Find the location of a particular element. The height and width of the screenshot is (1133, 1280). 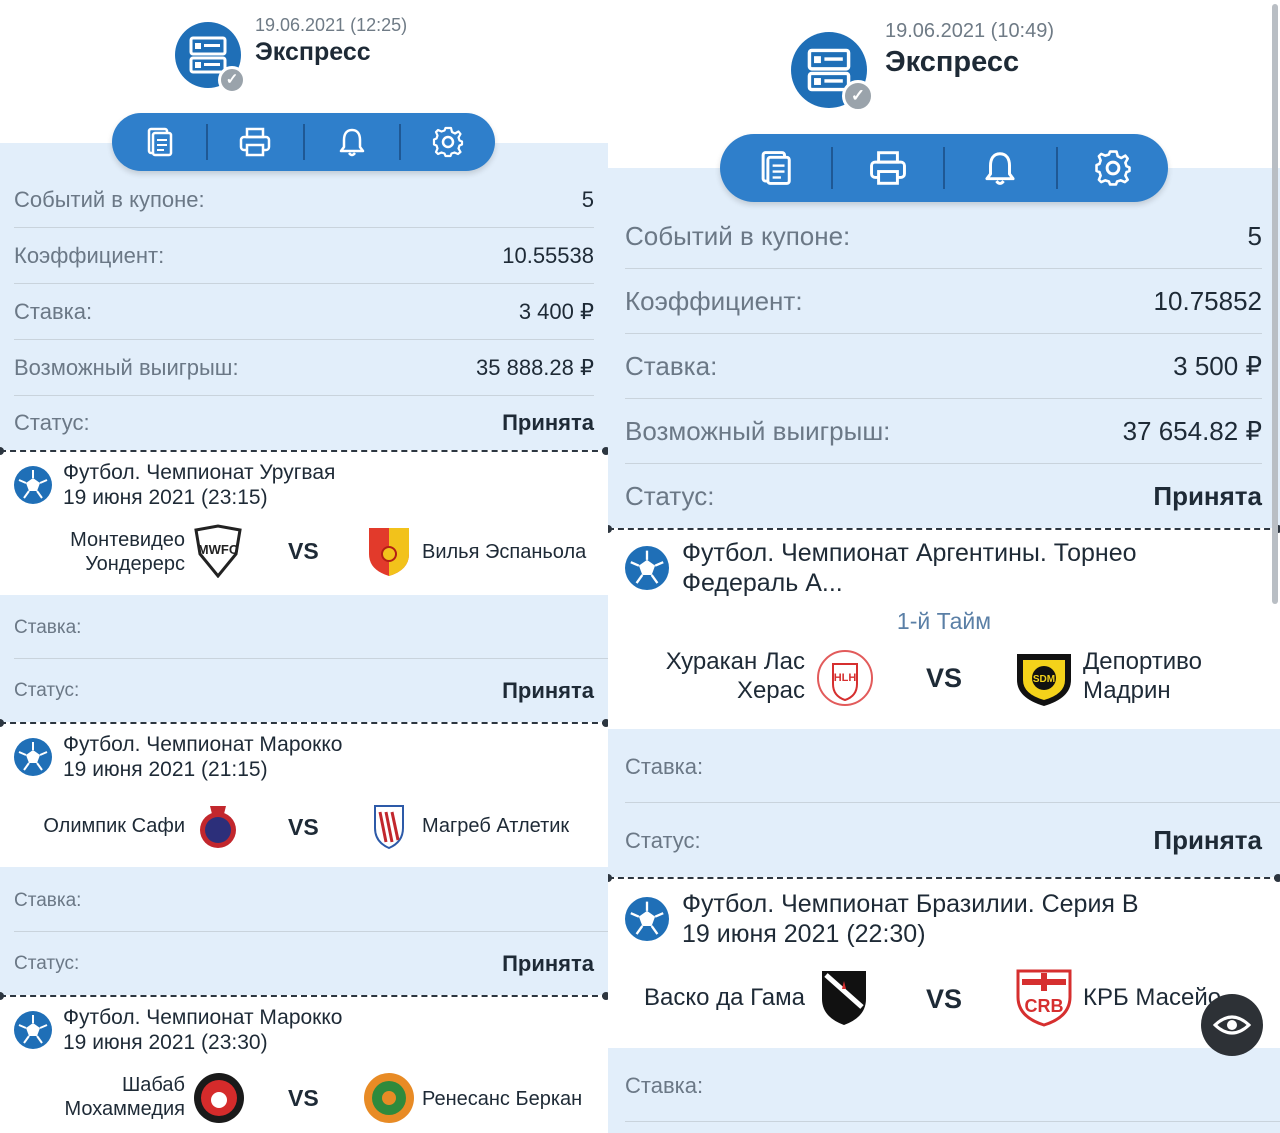

summary-label: Ставка: is located at coordinates (53, 311).